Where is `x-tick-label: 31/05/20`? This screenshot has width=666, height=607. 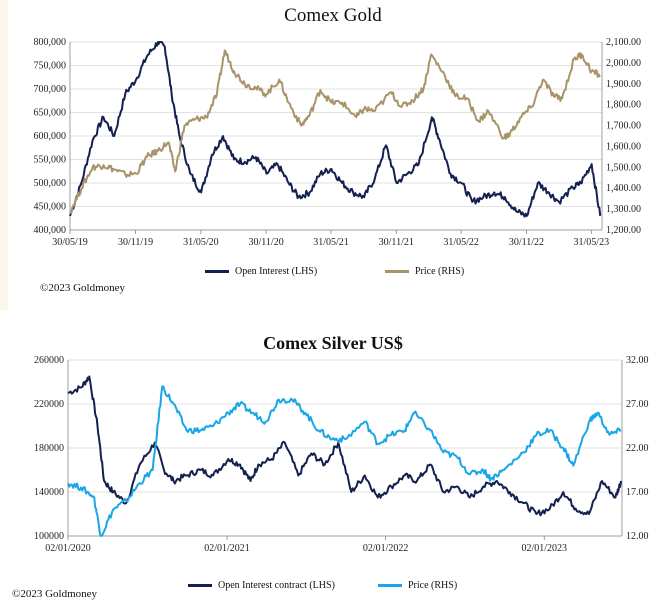
x-tick-label: 31/05/20 is located at coordinates (201, 242).